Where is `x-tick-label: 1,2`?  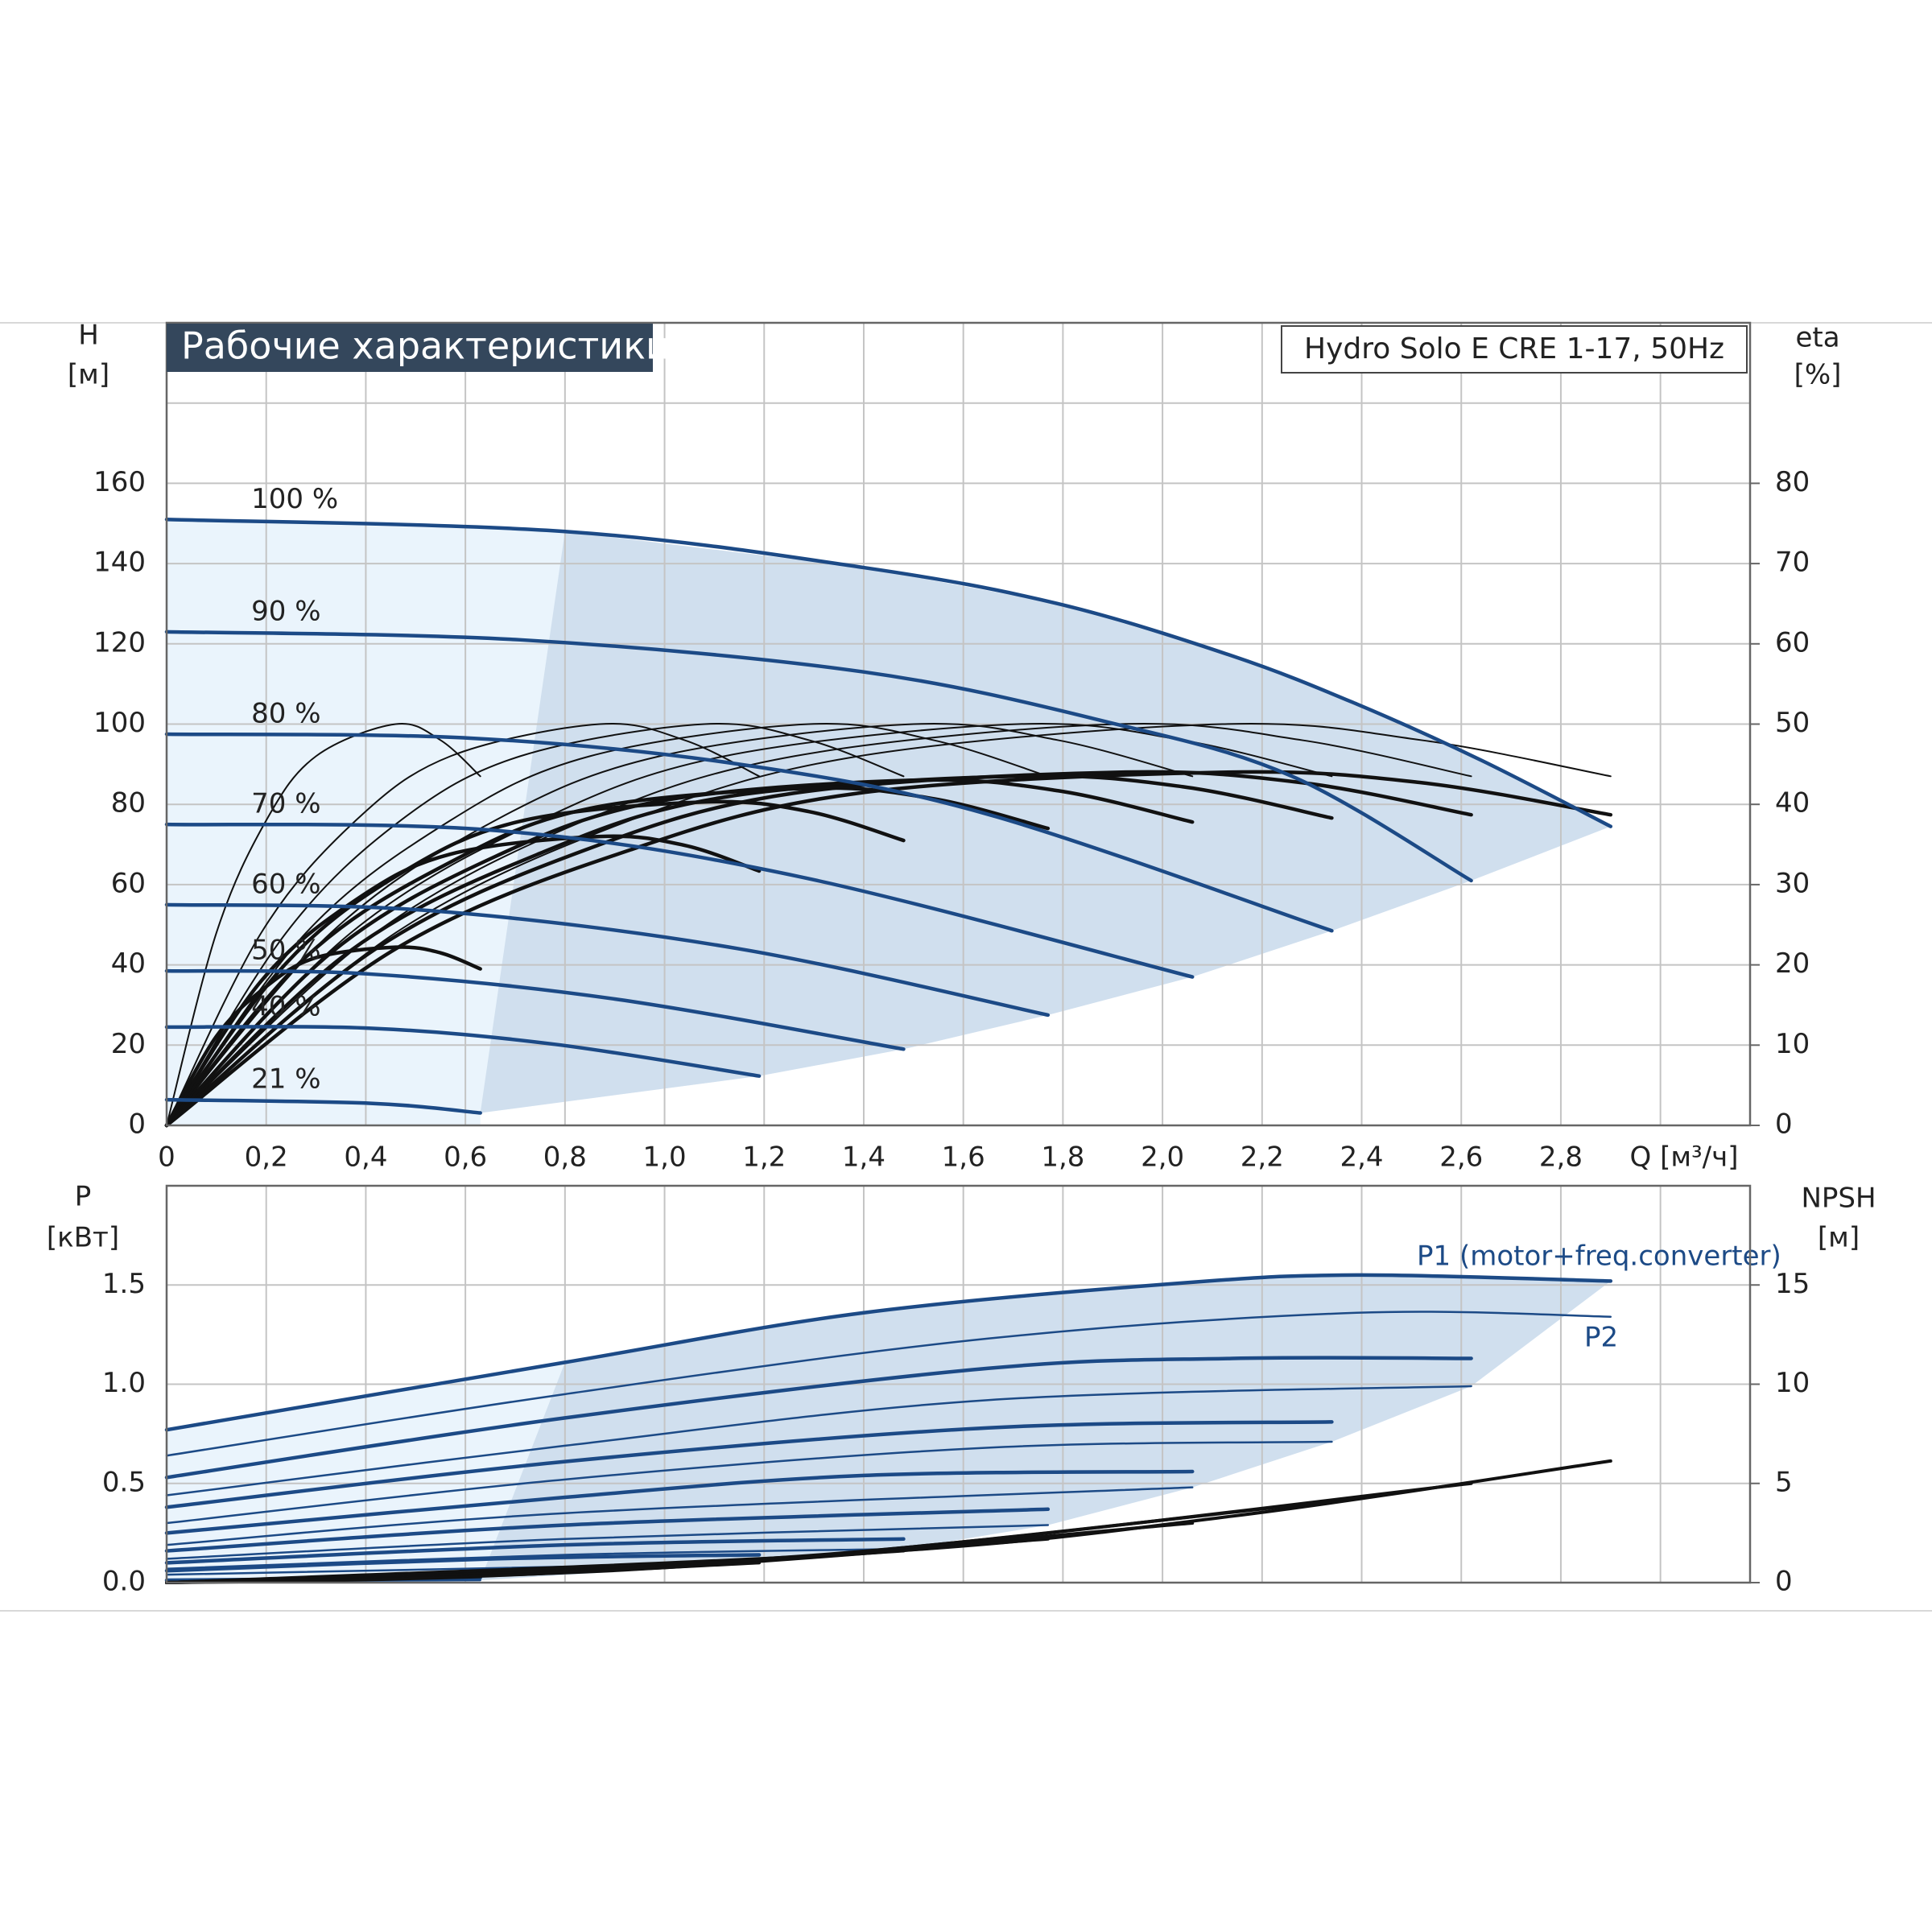
x-tick-label: 1,2 is located at coordinates (764, 1157).